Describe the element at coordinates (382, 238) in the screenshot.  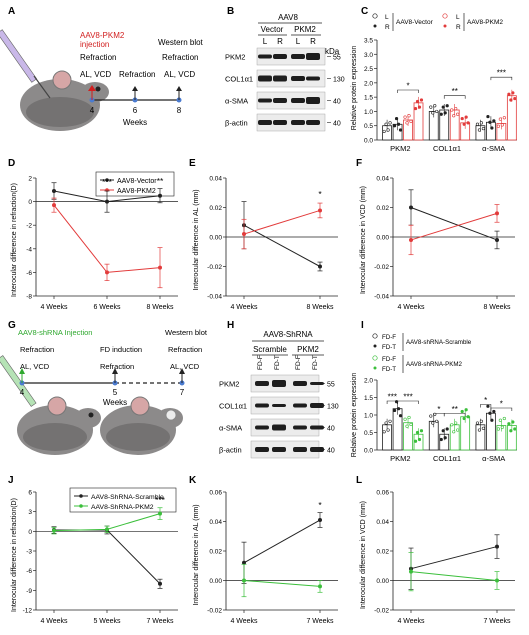
I see `y-tick-label: 0.00` at that location.